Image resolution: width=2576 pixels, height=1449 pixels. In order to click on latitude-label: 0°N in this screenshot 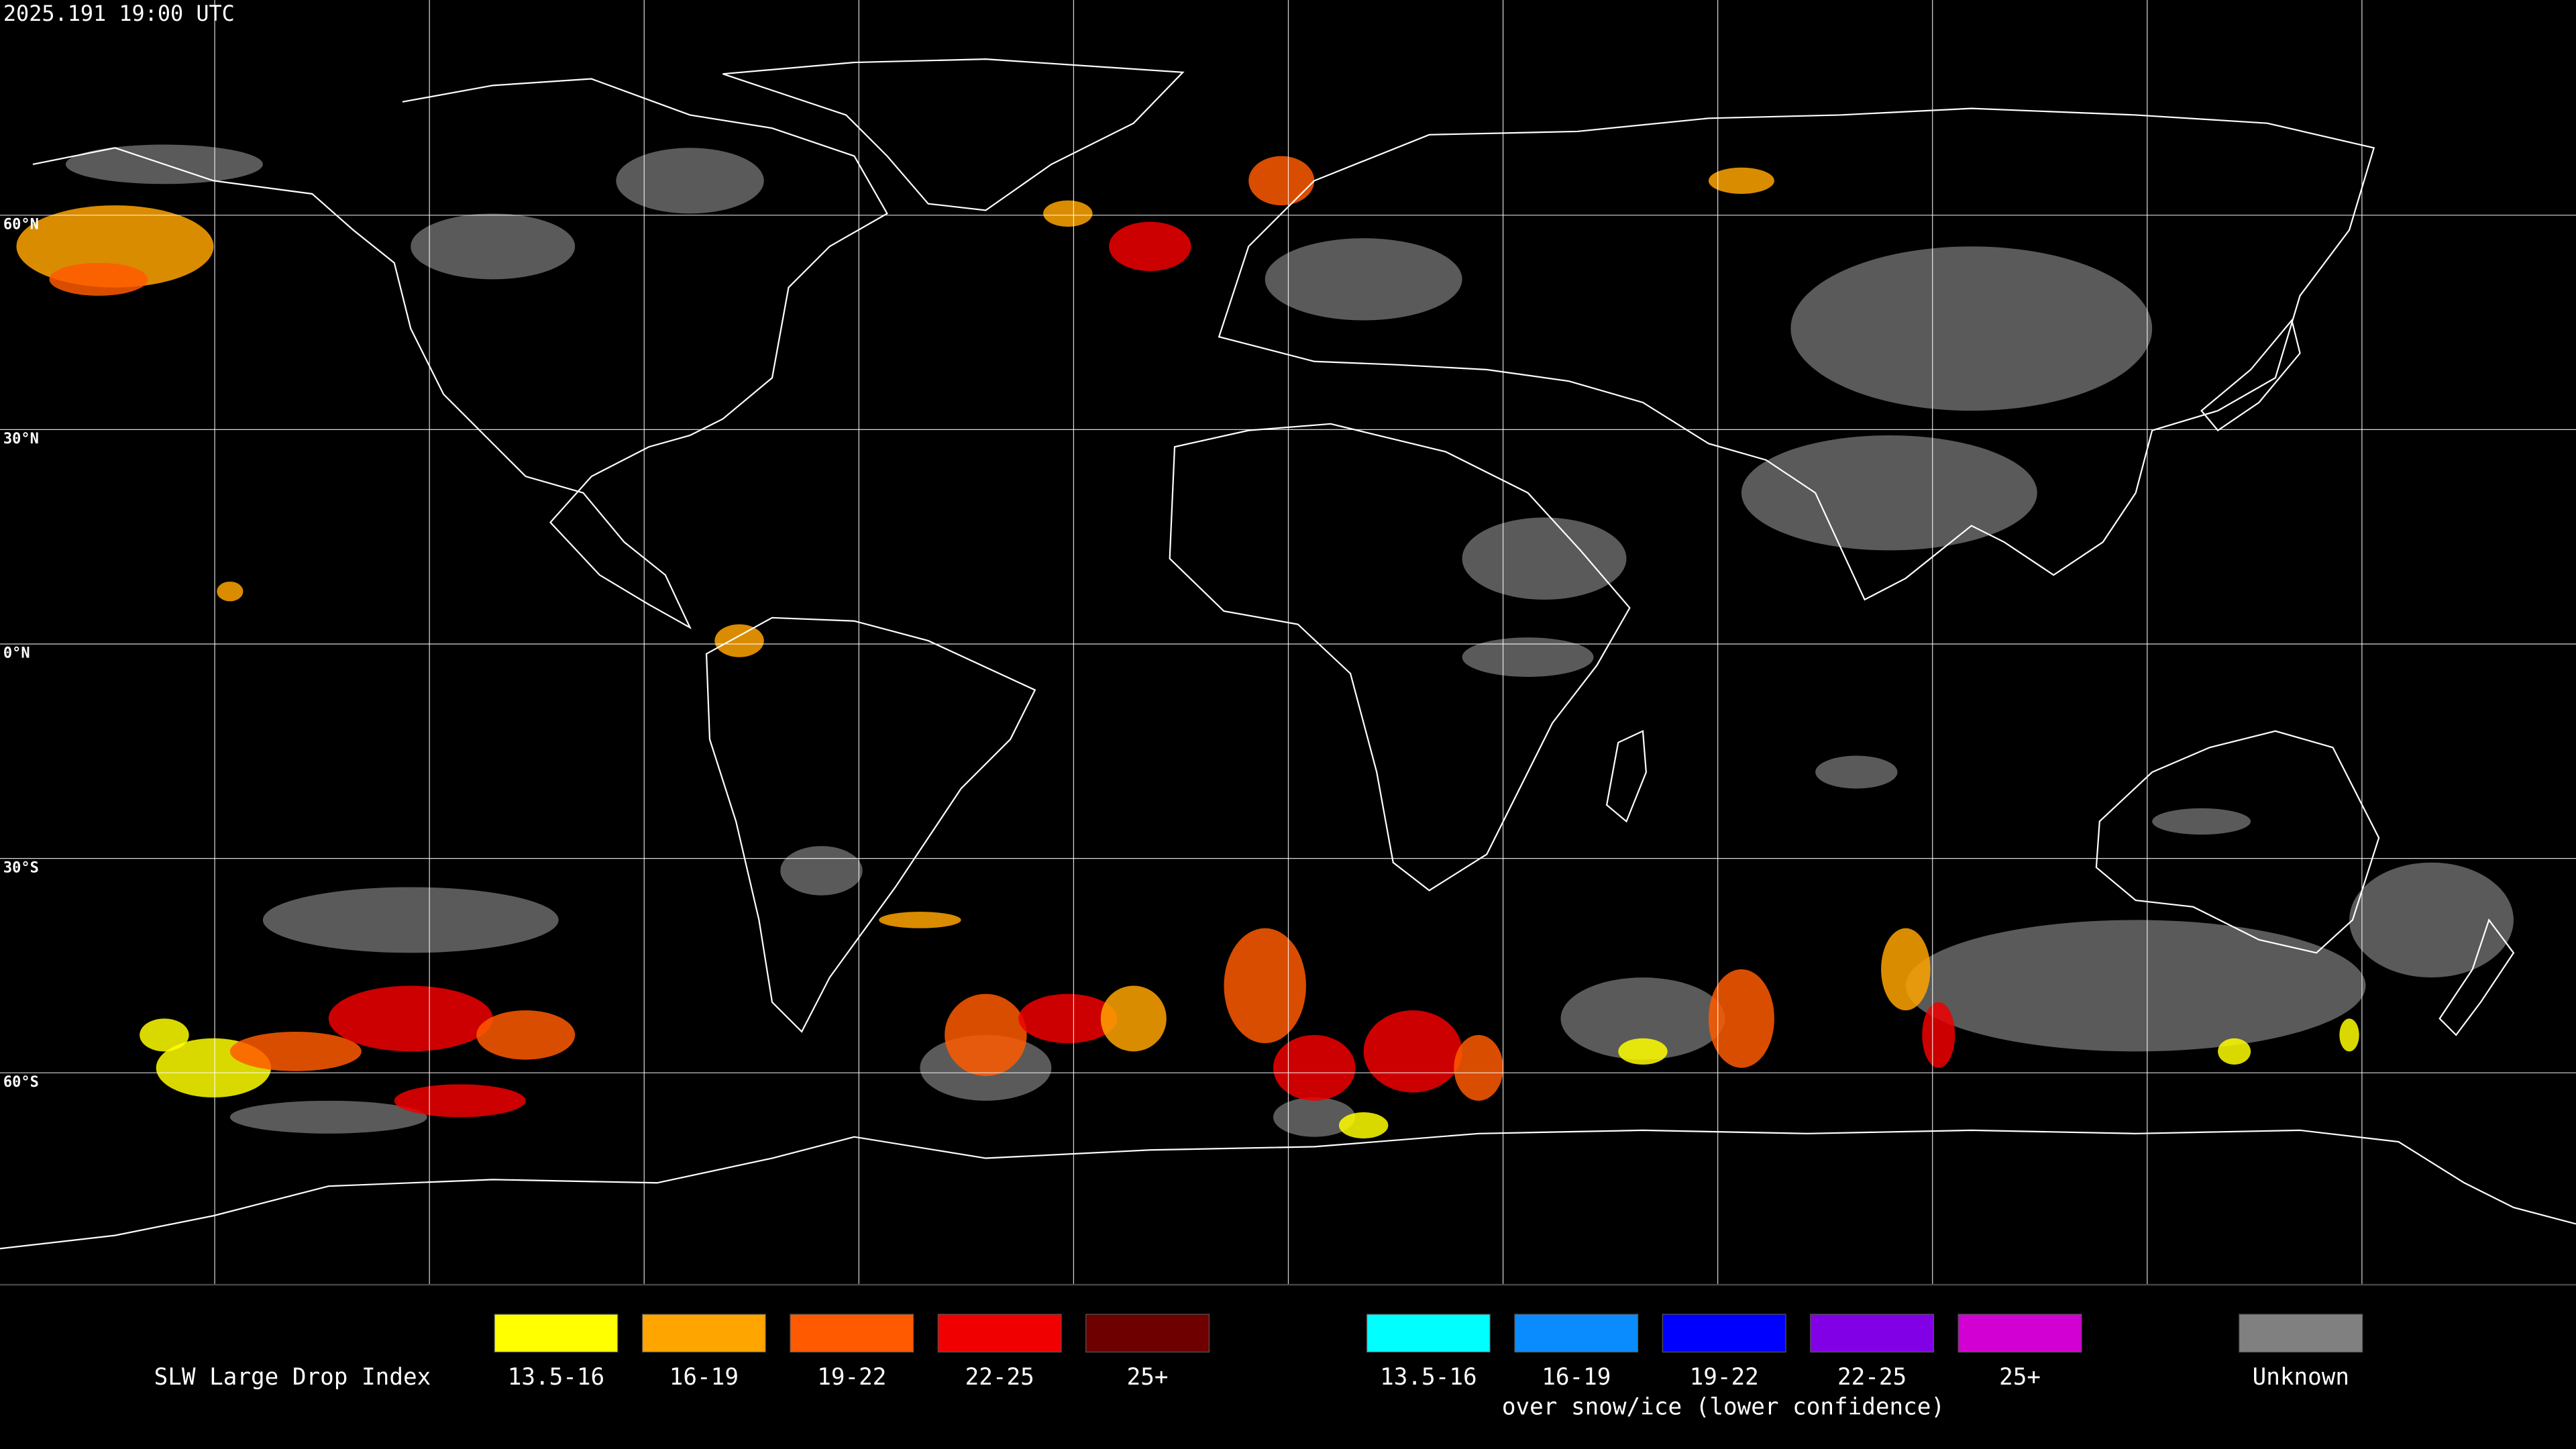, I will do `click(16, 653)`.